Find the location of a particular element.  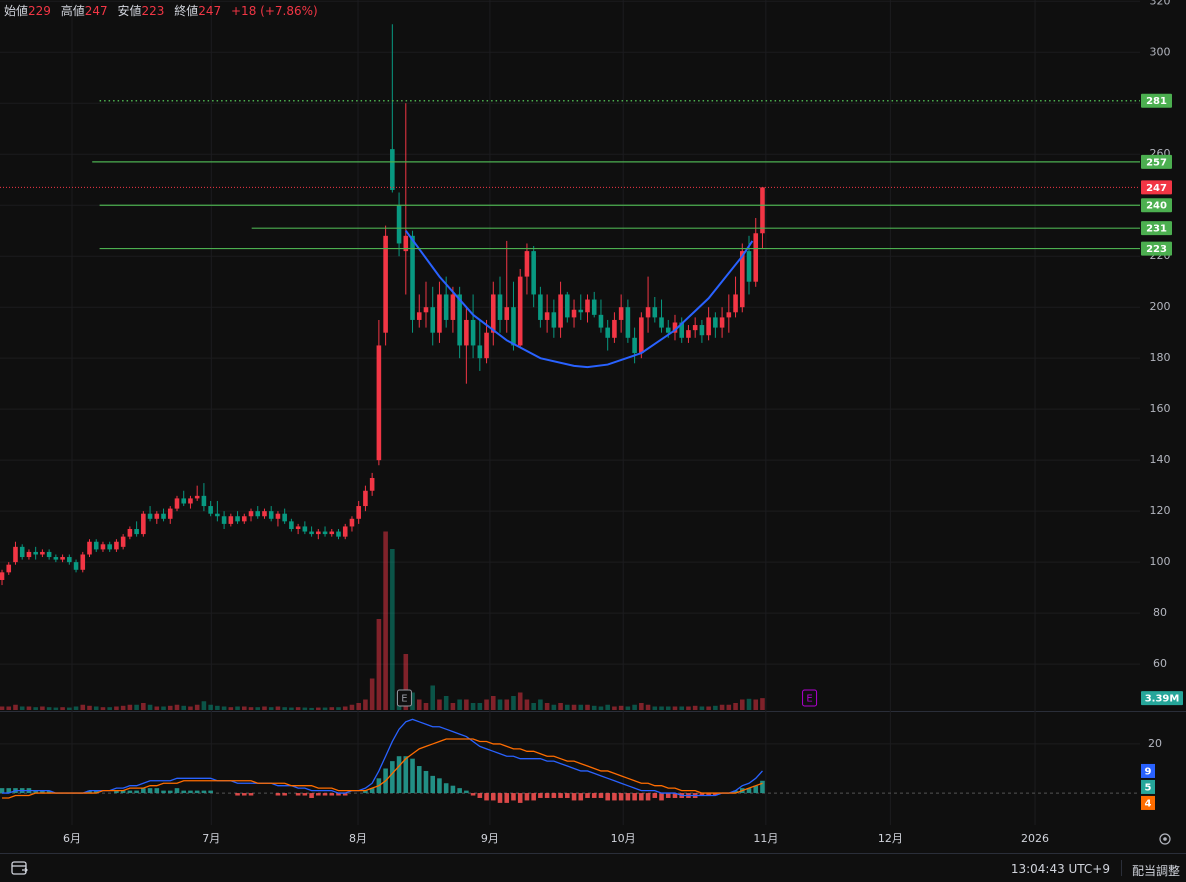

adjust-toggle: 配当調整 is located at coordinates (1155, 871).